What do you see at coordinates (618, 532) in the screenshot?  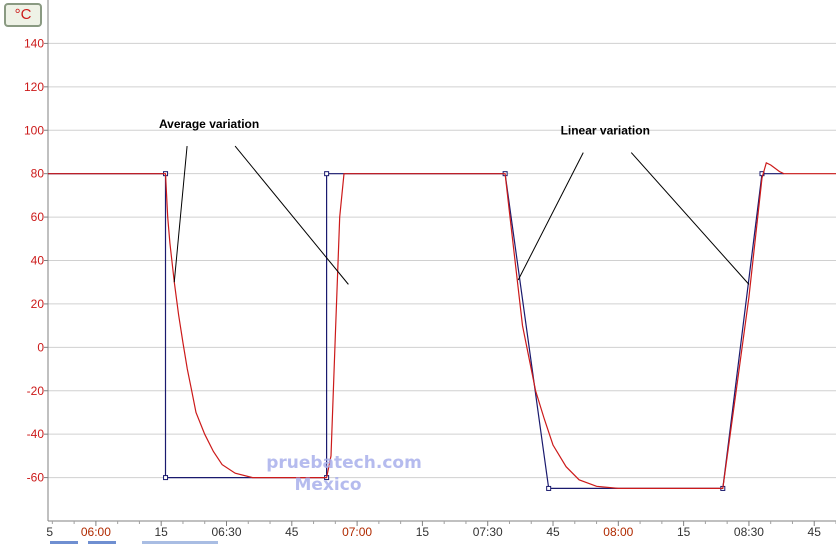 I see `x-tick-label: 08:00` at bounding box center [618, 532].